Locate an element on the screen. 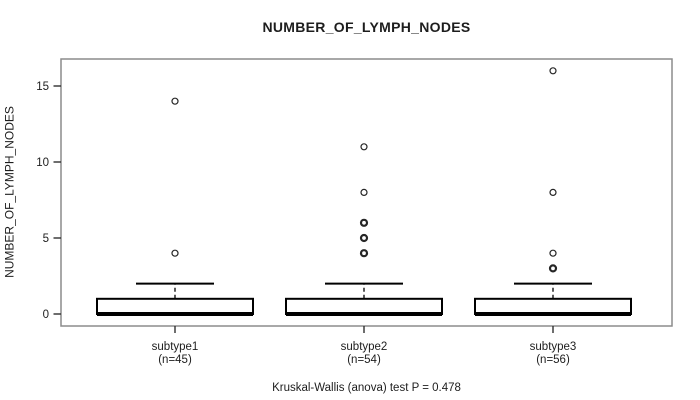 The image size is (700, 400). x-category-label: subtype1 is located at coordinates (175, 347).